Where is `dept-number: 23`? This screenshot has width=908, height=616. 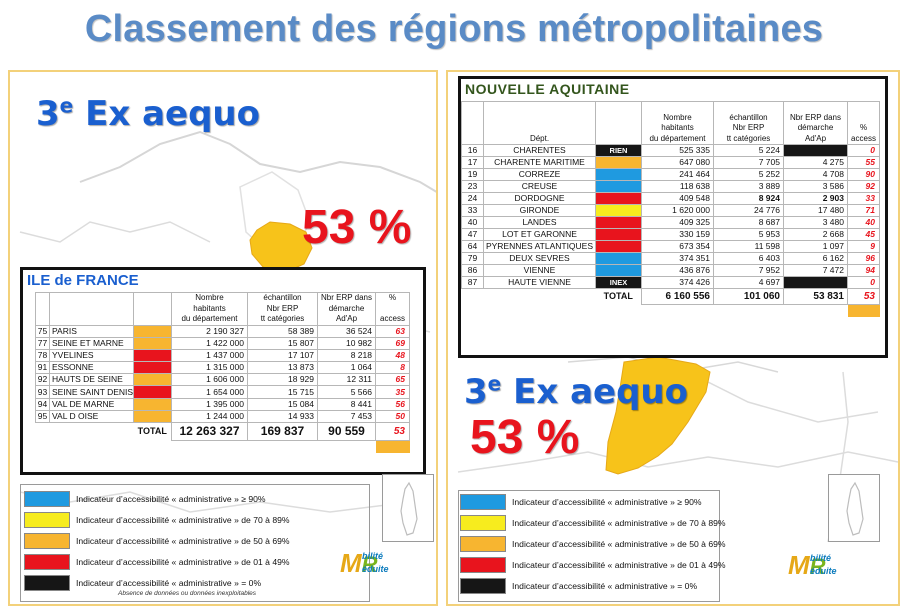
dept-number: 23 is located at coordinates (472, 186).